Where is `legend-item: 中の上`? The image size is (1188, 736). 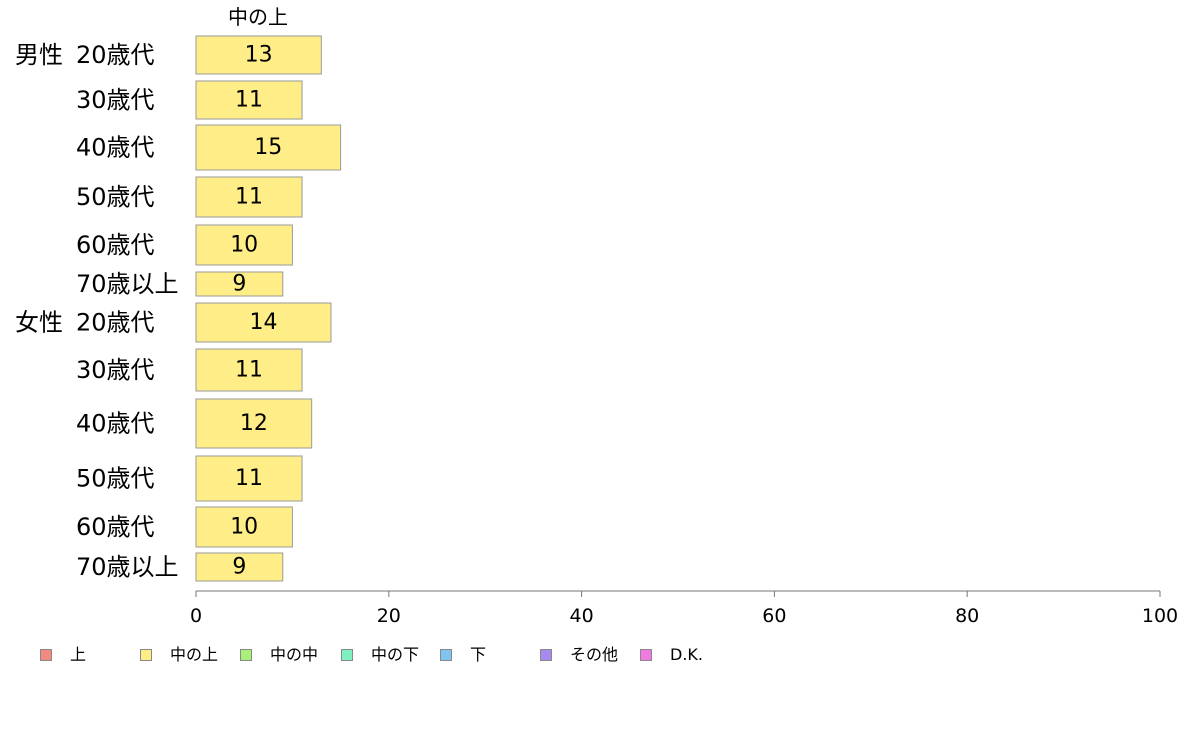
legend-item: 中の上 is located at coordinates (179, 655).